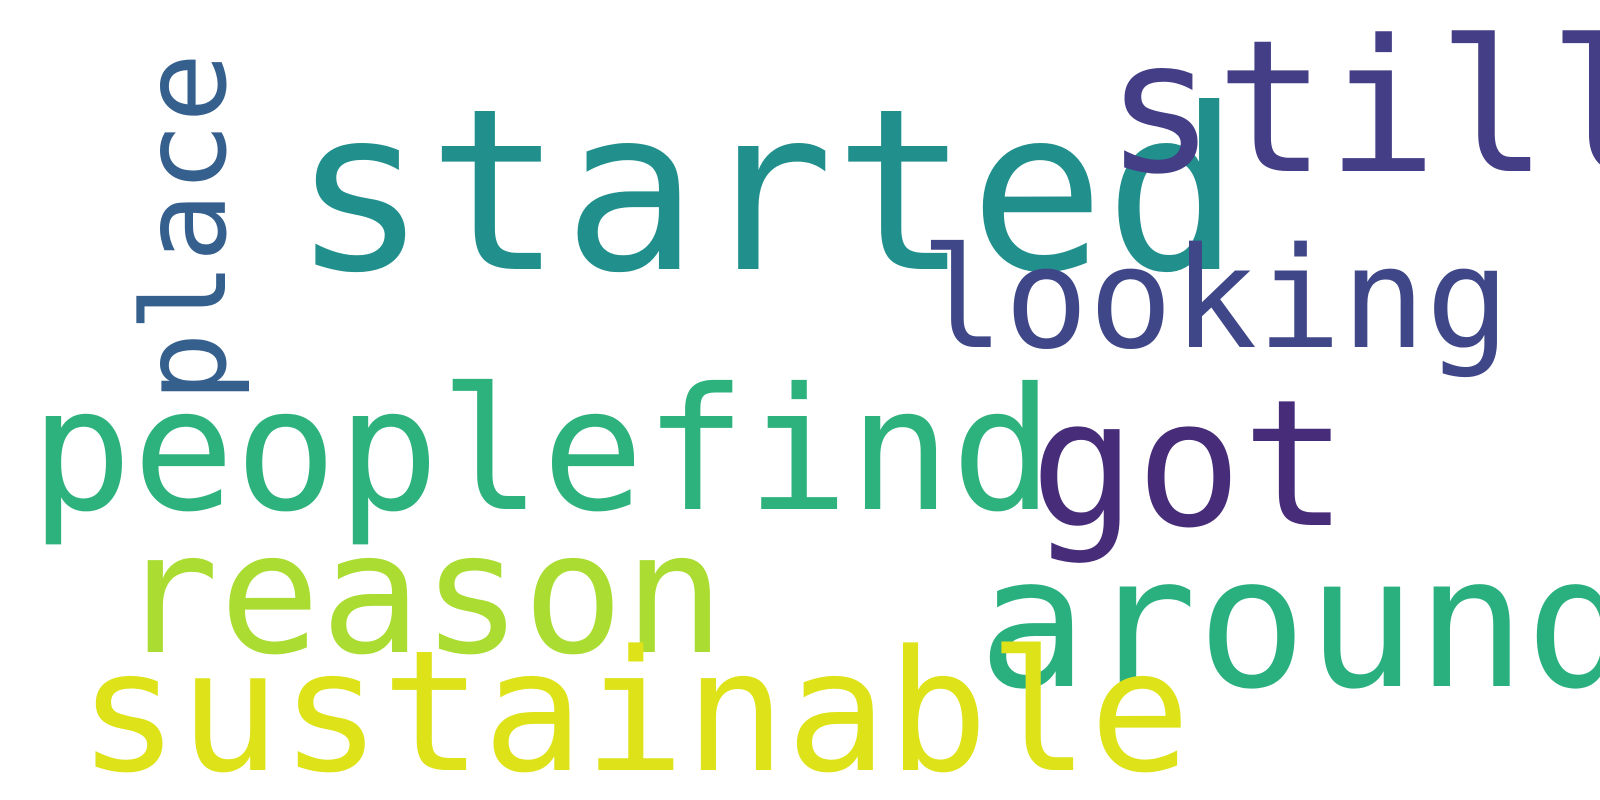 Image resolution: width=1600 pixels, height=800 pixels. What do you see at coordinates (421, 594) in the screenshot?
I see `word-reason: reason` at bounding box center [421, 594].